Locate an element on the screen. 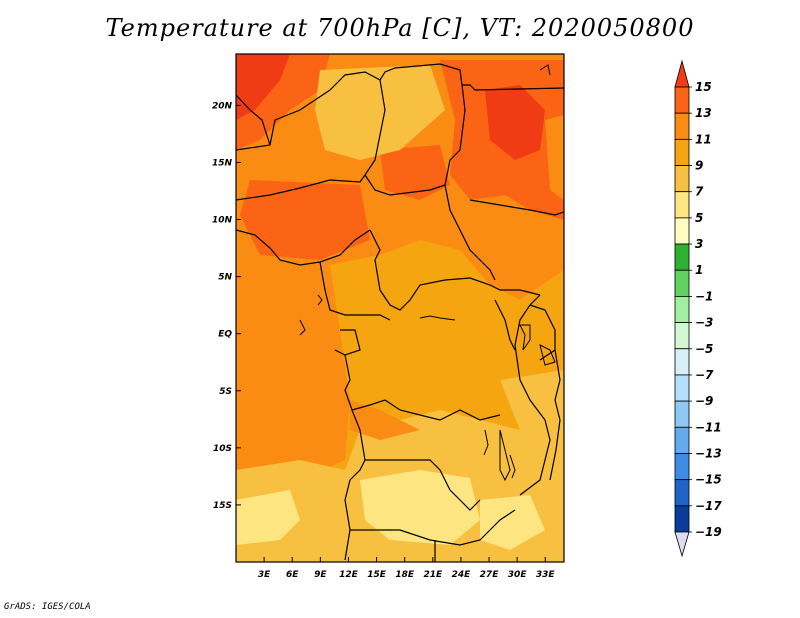 The height and width of the screenshot is (618, 800). colorbar-bottom-arrow is located at coordinates (682, 544).